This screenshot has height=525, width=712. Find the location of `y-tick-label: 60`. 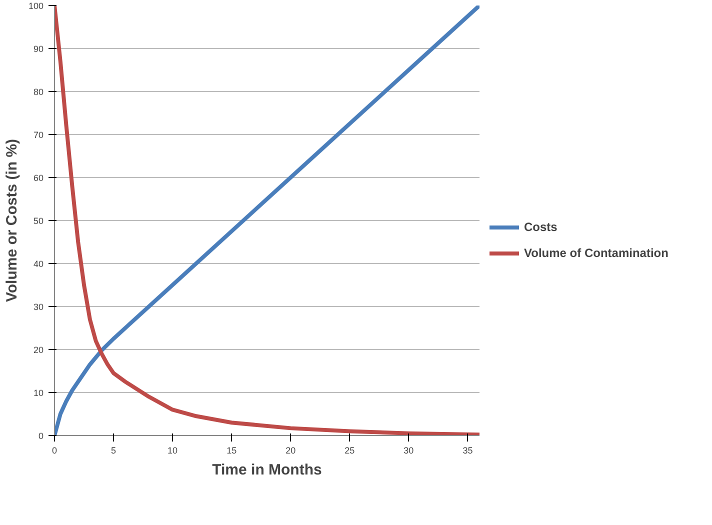

y-tick-label: 60 is located at coordinates (38, 178).